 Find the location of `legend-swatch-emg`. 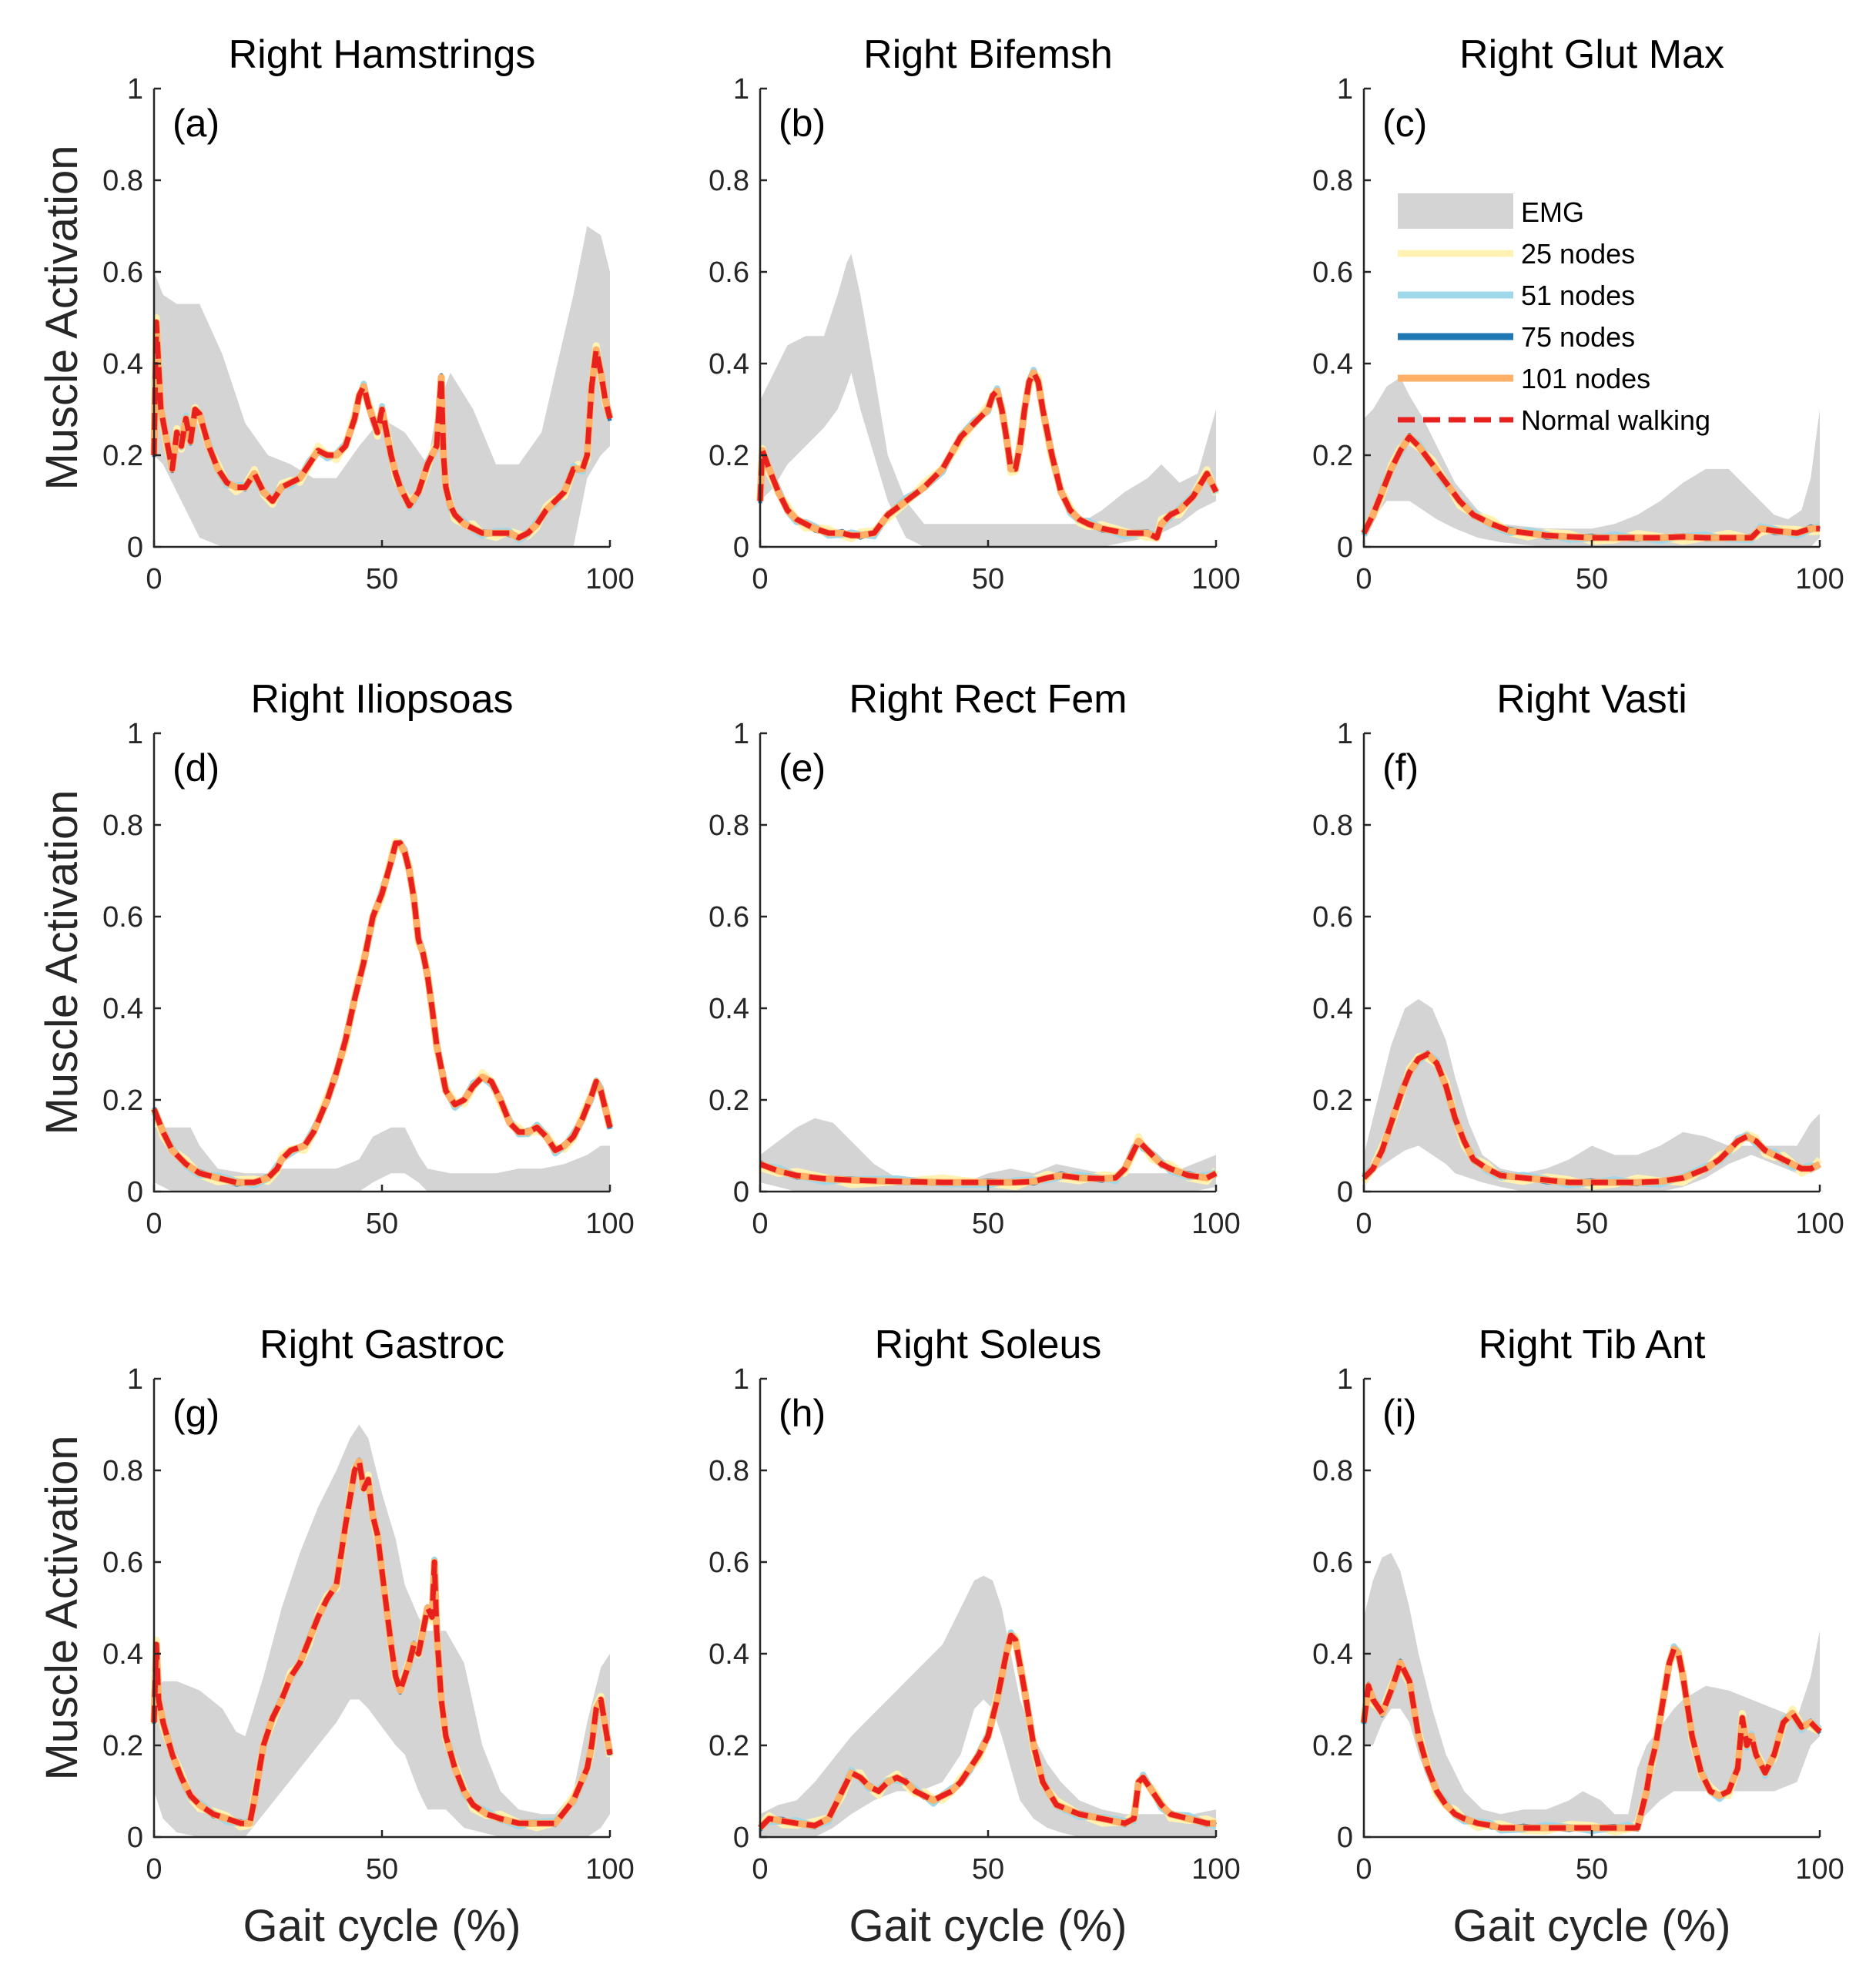

legend-swatch-emg is located at coordinates (1456, 211).